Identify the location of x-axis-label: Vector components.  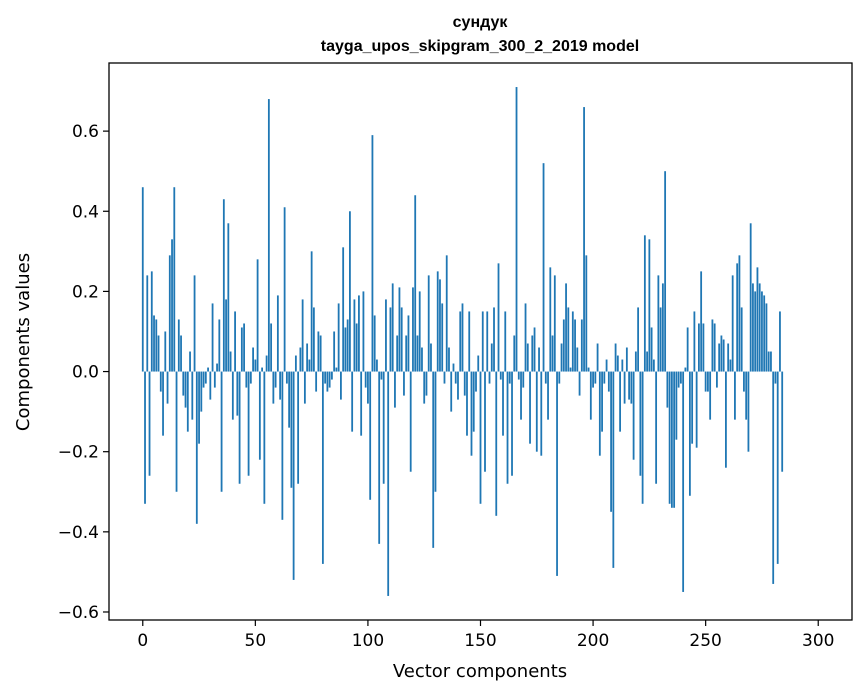
(480, 671).